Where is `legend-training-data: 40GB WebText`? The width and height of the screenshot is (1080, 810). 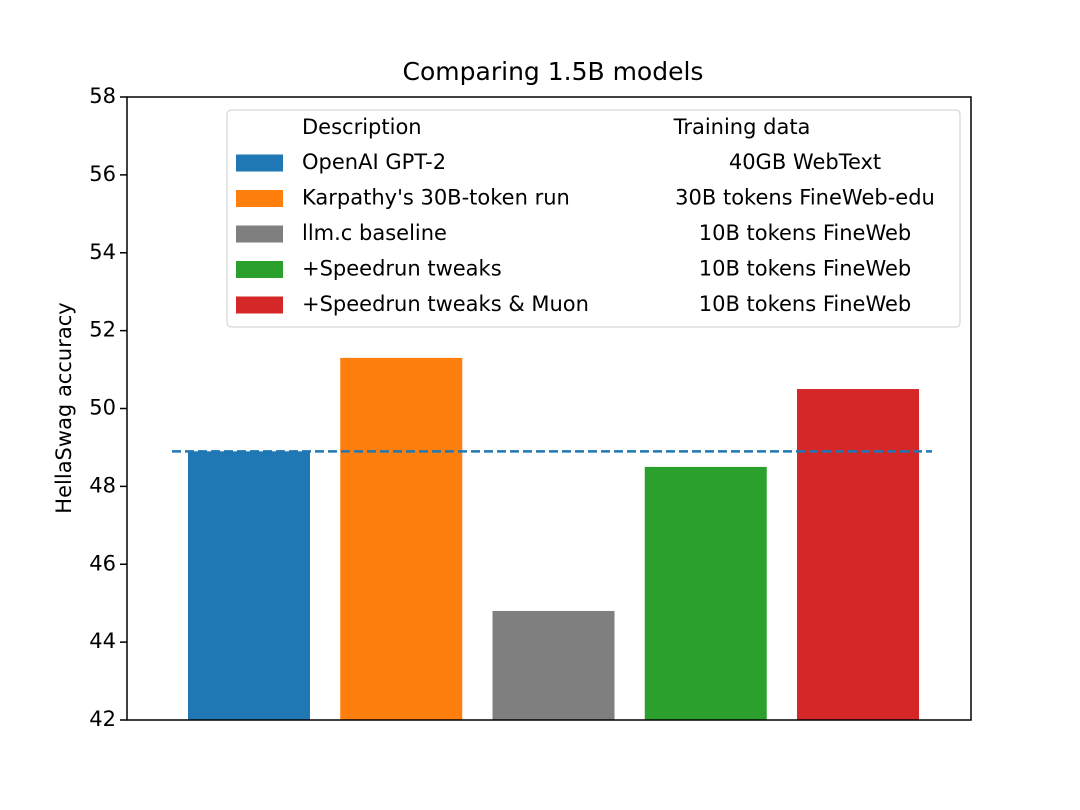
legend-training-data: 40GB WebText is located at coordinates (805, 162).